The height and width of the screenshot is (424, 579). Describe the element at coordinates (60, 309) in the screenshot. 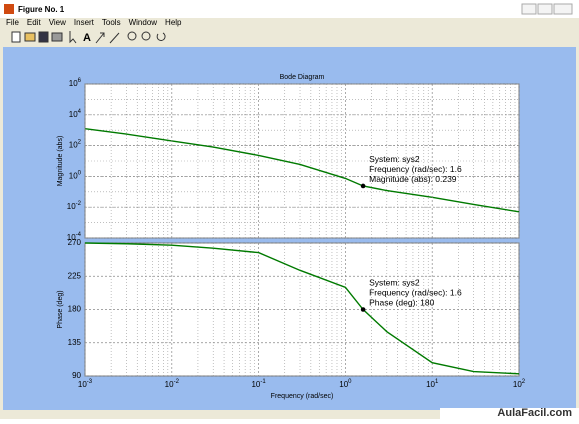

I see `y-axis-label: Phase (deg)` at that location.